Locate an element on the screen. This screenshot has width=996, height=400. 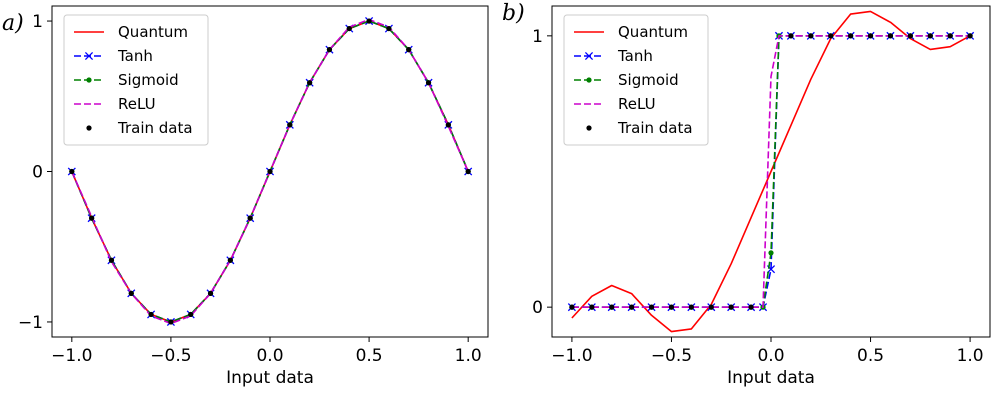
x-tick-label: −0.5 is located at coordinates (671, 356).